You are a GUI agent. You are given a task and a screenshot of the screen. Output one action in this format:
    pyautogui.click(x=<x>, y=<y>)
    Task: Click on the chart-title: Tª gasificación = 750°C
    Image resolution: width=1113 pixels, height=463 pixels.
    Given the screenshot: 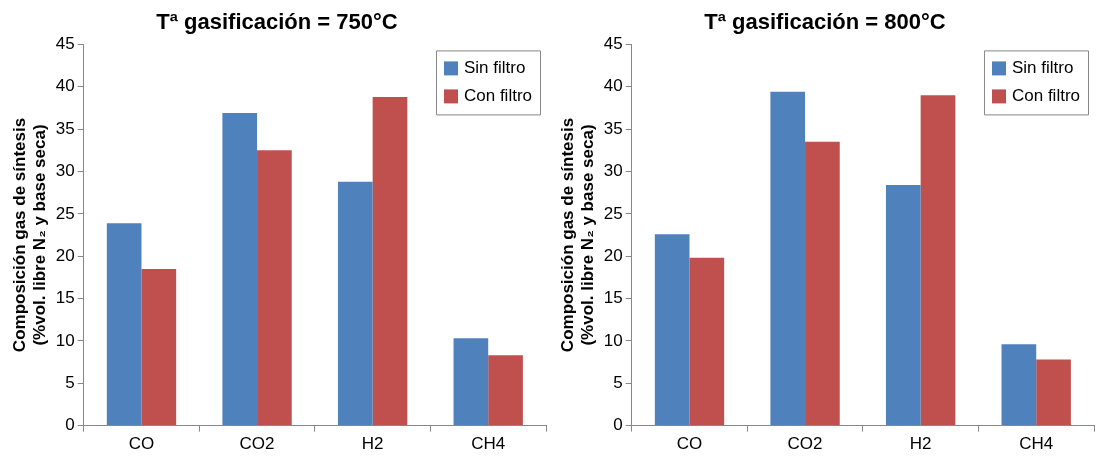 What is the action you would take?
    pyautogui.click(x=277, y=22)
    